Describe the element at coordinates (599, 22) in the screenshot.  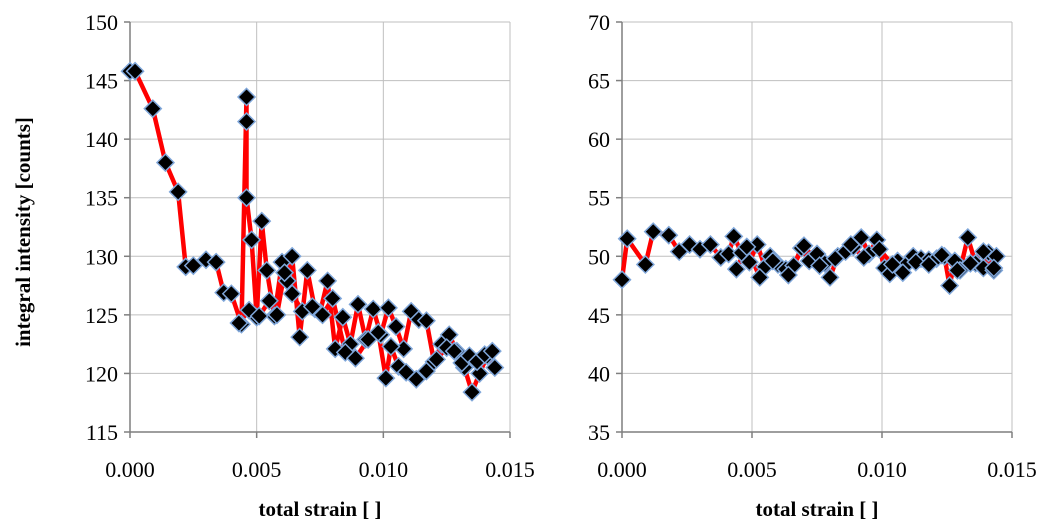
I see `y-tick-label: 70` at that location.